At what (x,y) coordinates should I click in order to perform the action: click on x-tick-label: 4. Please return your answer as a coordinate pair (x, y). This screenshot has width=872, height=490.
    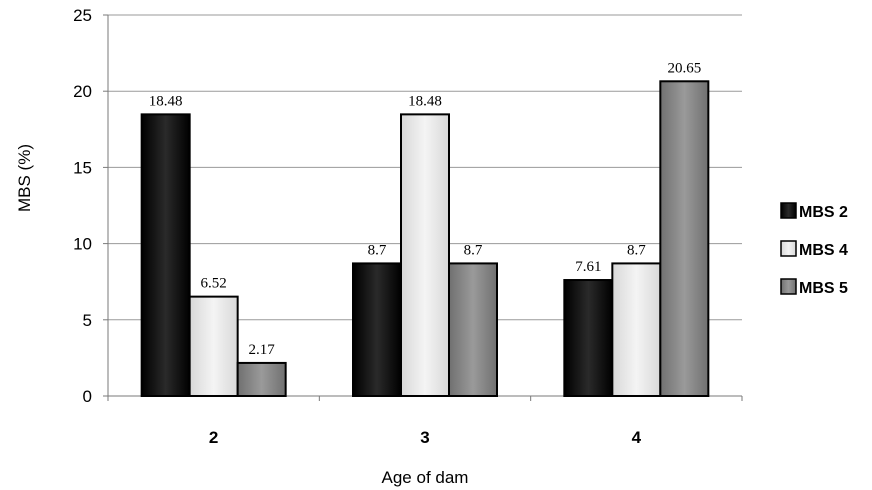
    Looking at the image, I should click on (637, 437).